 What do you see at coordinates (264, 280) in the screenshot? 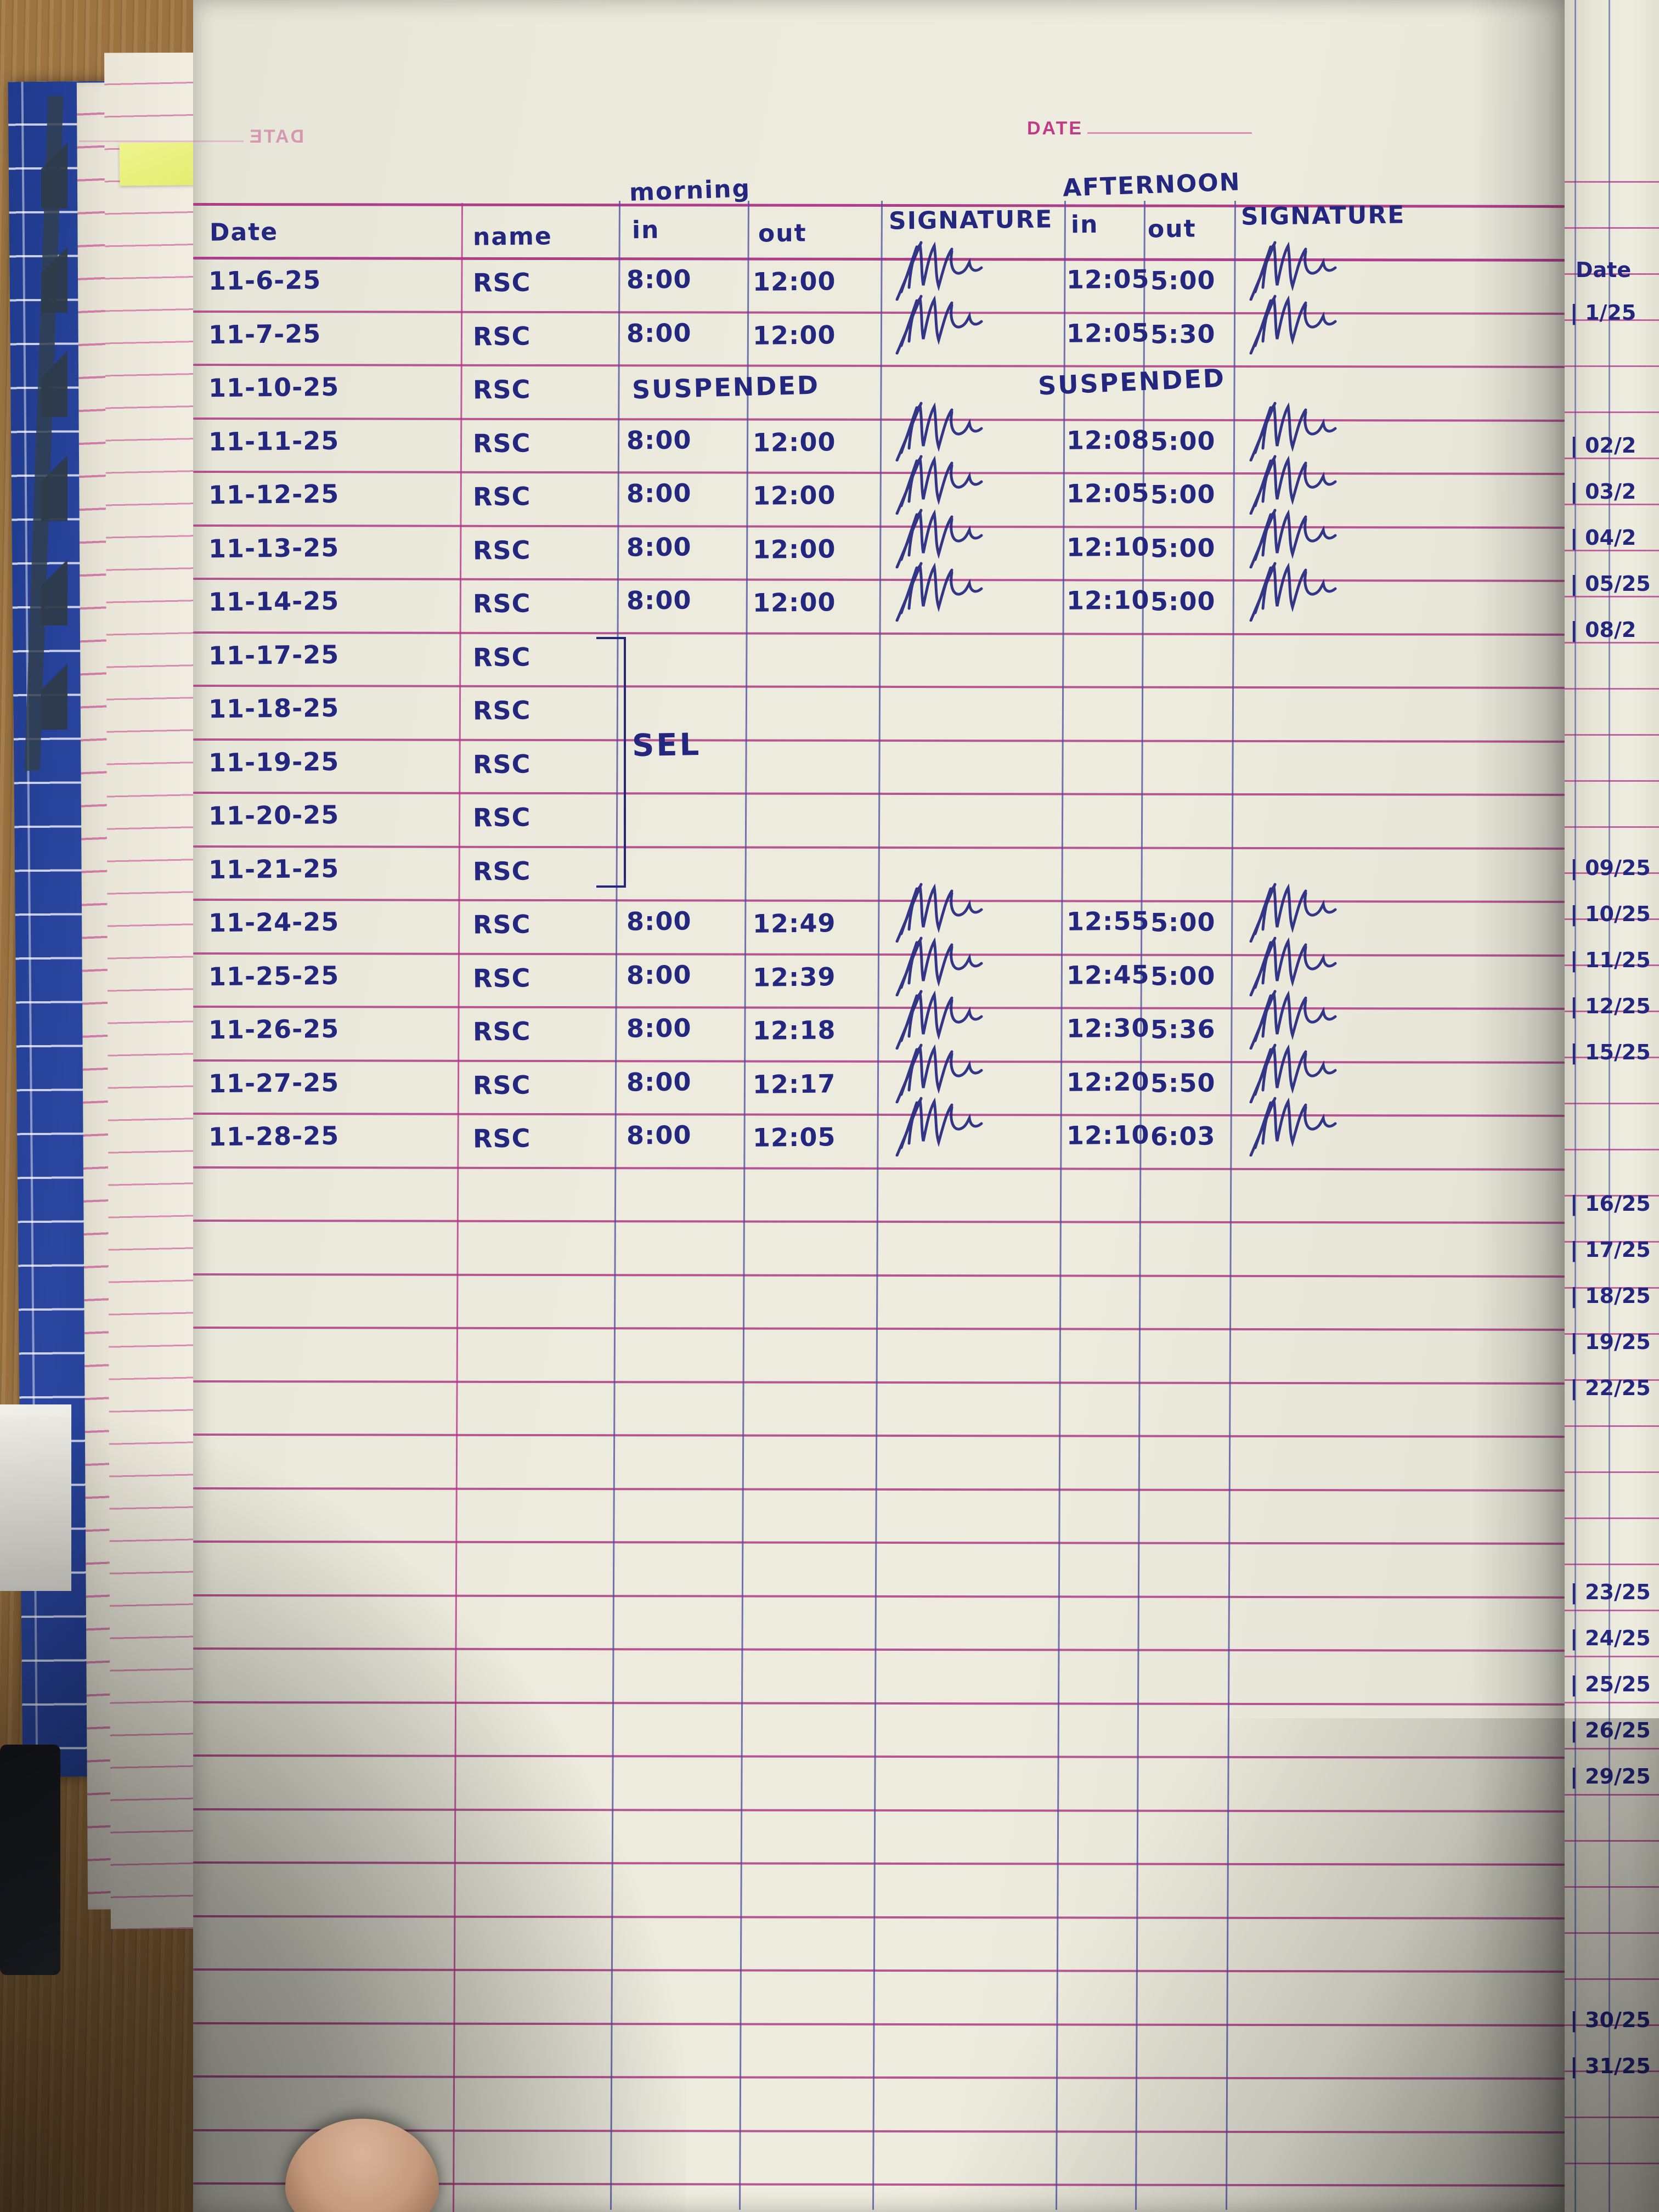
I see `cell-date: 11-6-25` at bounding box center [264, 280].